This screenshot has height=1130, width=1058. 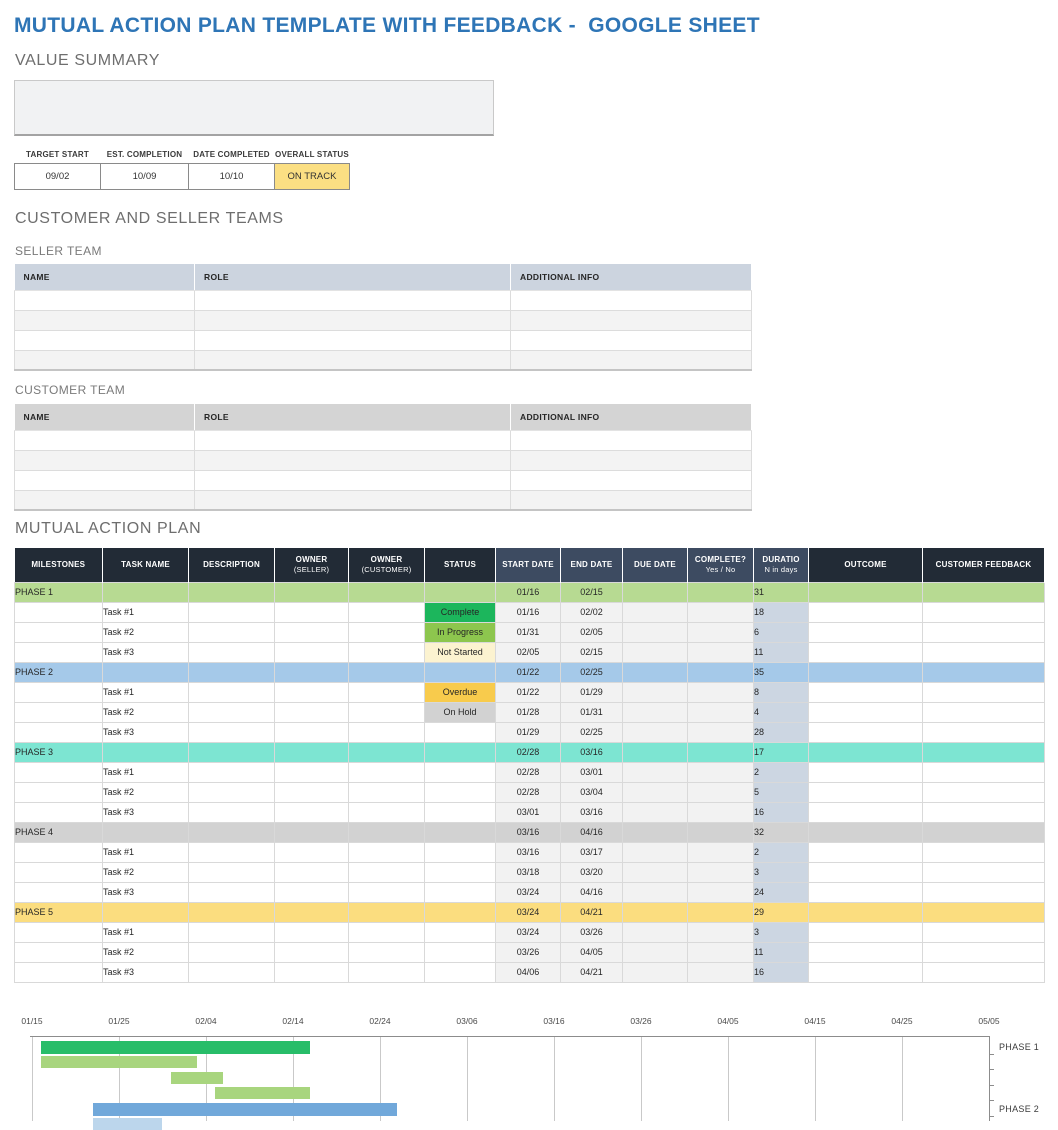 What do you see at coordinates (591, 692) in the screenshot?
I see `end-date-cell: 01/29` at bounding box center [591, 692].